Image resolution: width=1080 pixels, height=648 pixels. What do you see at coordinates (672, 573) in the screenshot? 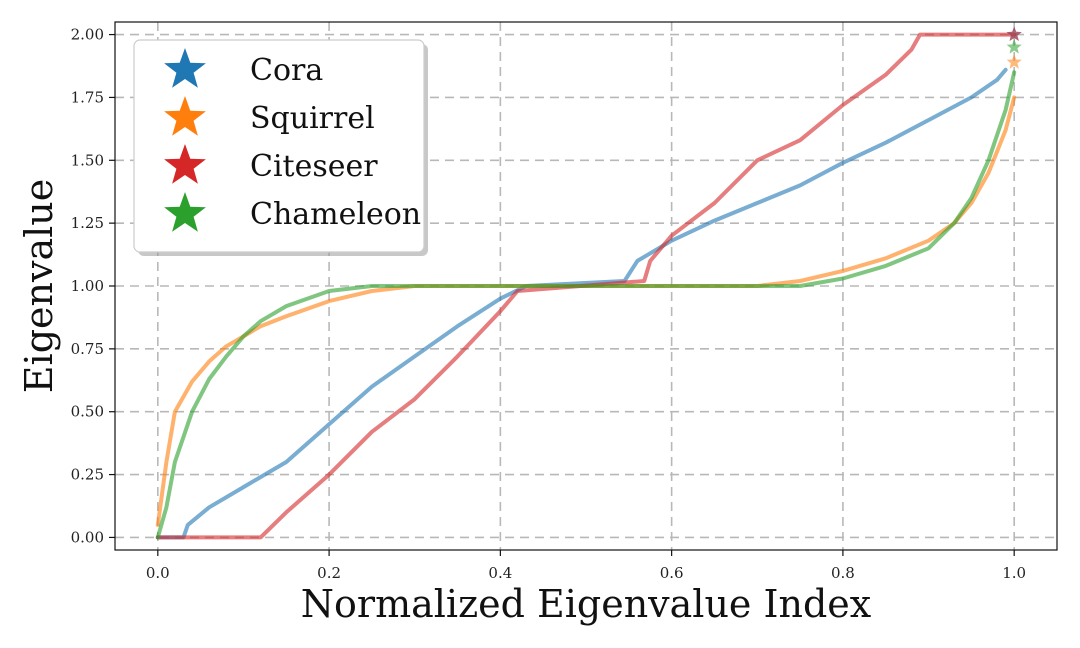
I see `x-tick-label: 0.6` at bounding box center [672, 573].